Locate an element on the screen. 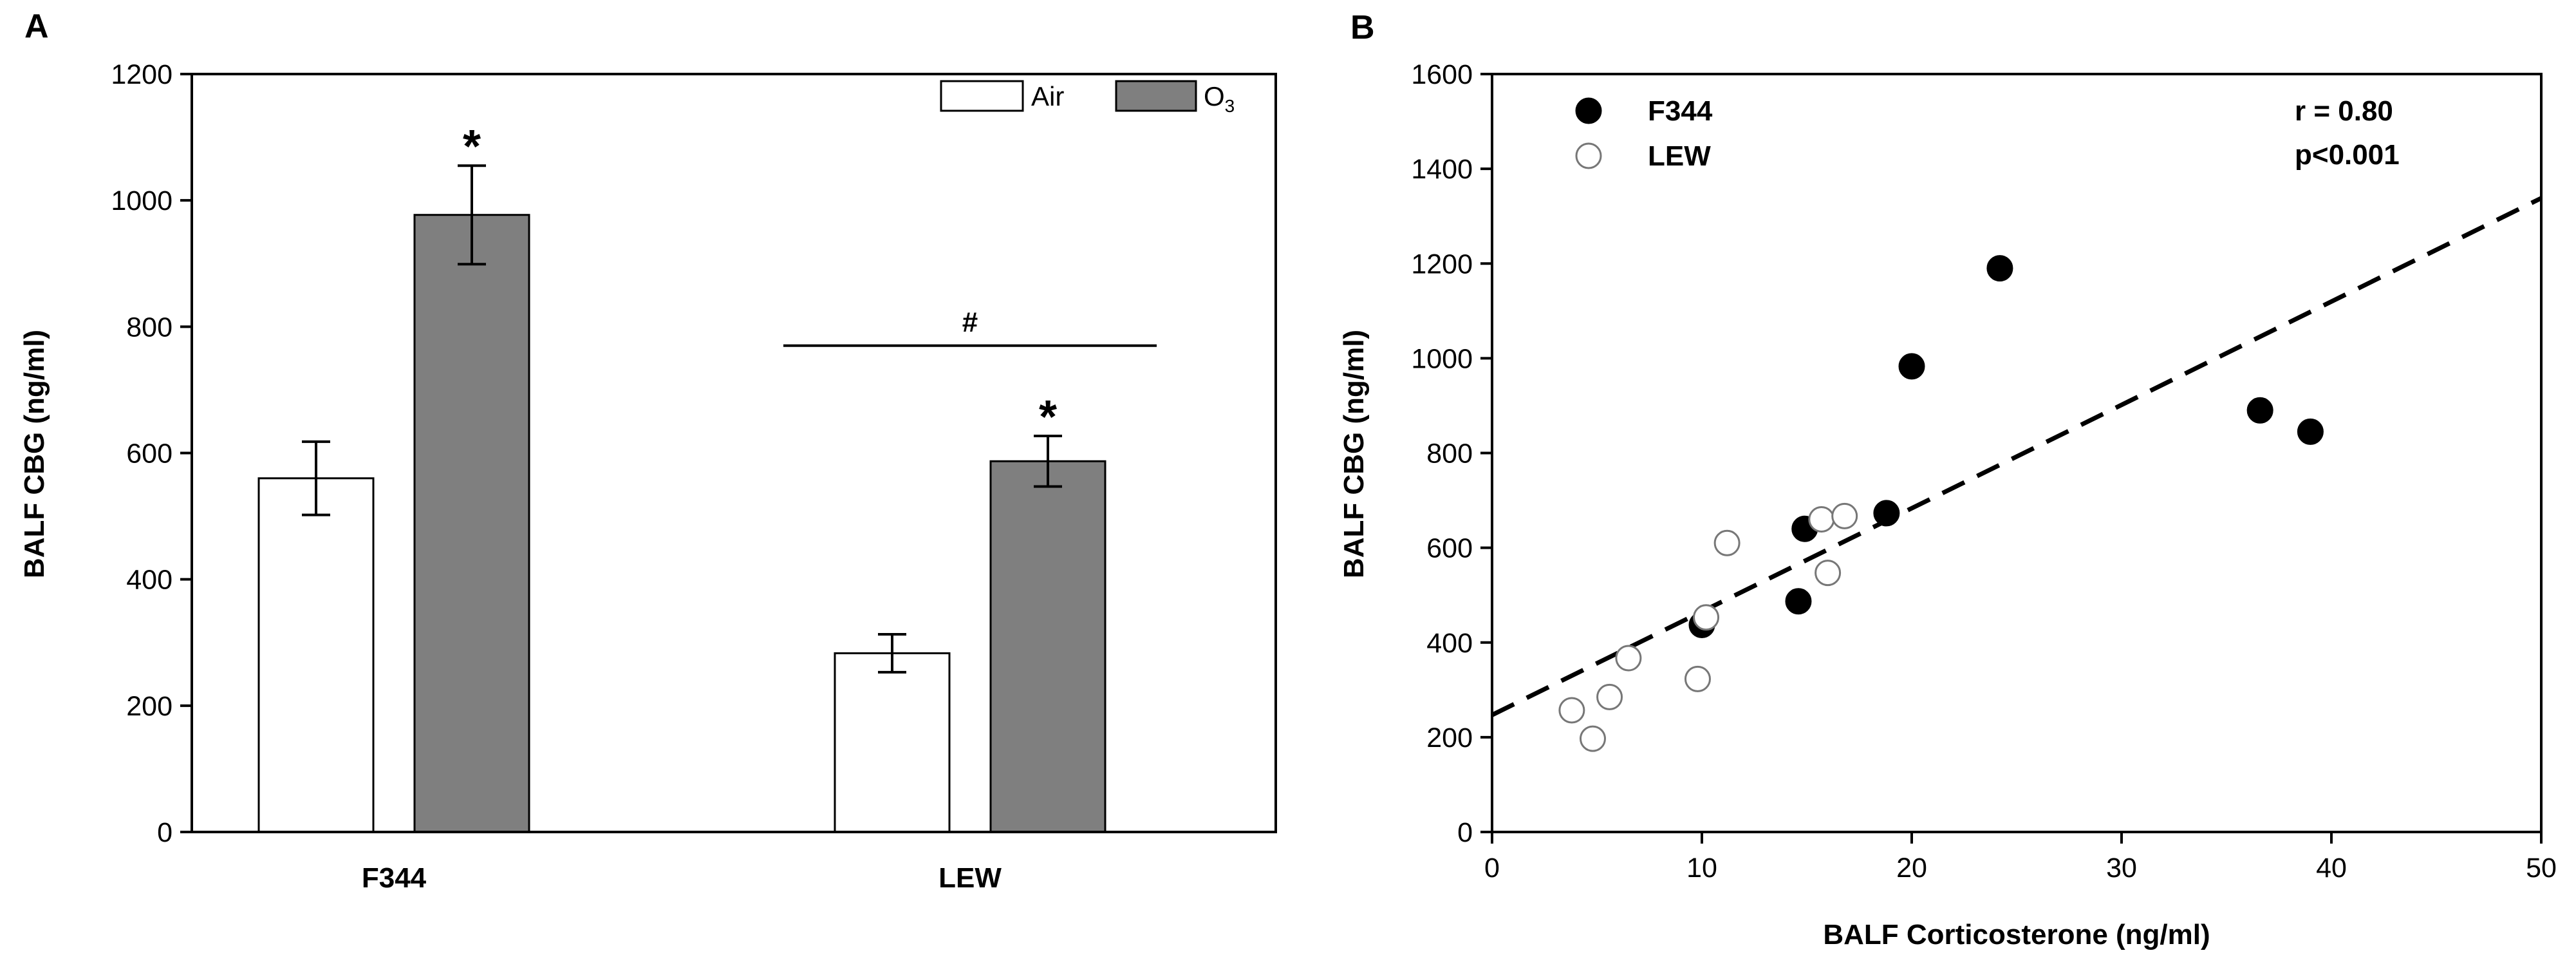 The image size is (2576, 964). panel-b-legend: F344 LEW is located at coordinates (1644, 133).